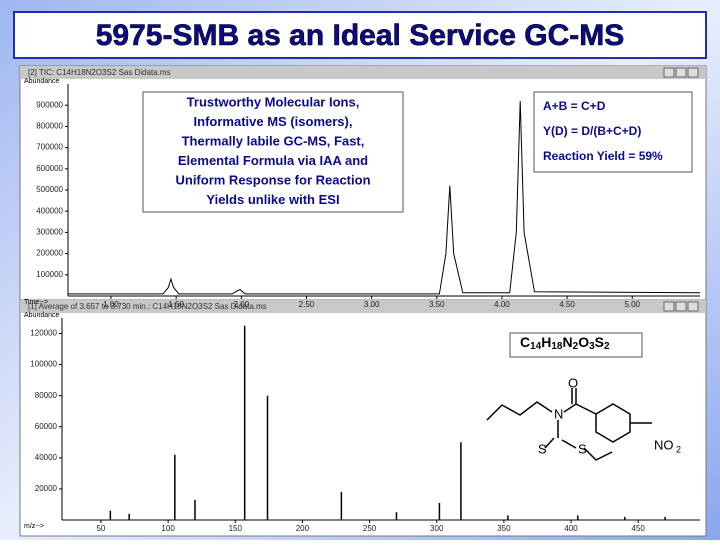 Image resolution: width=720 pixels, height=545 pixels. What do you see at coordinates (272, 179) in the screenshot?
I see `claim-line: Uniform Response for Reaction` at bounding box center [272, 179].